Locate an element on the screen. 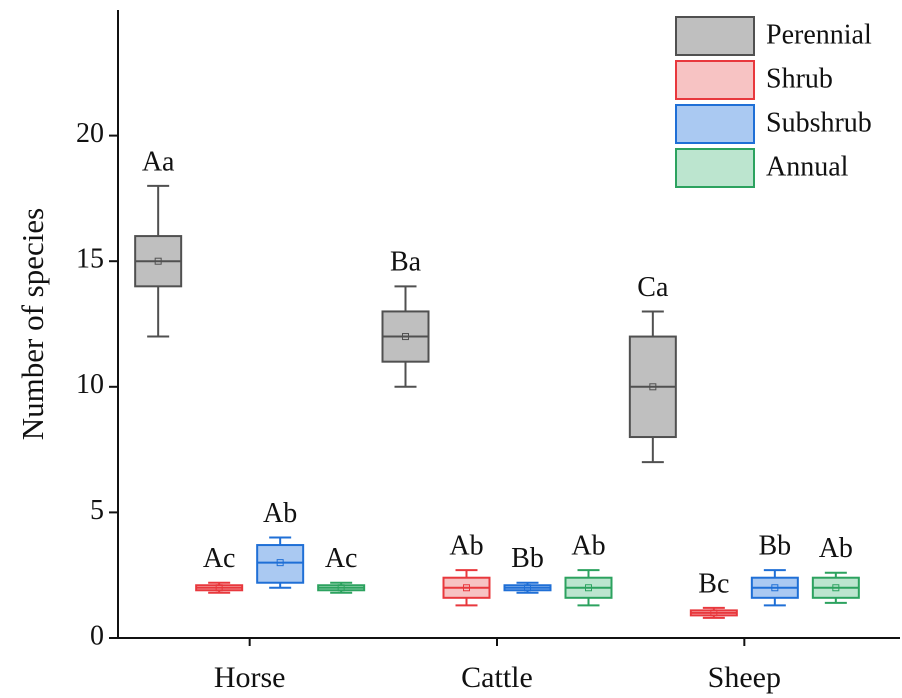 The width and height of the screenshot is (902, 698). y-tick-label: 5 is located at coordinates (97, 510).